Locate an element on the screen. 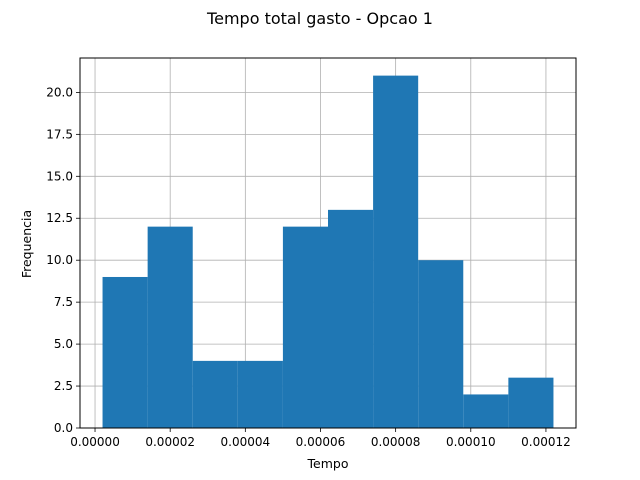  x-tick-label: 0.00008 is located at coordinates (396, 442).